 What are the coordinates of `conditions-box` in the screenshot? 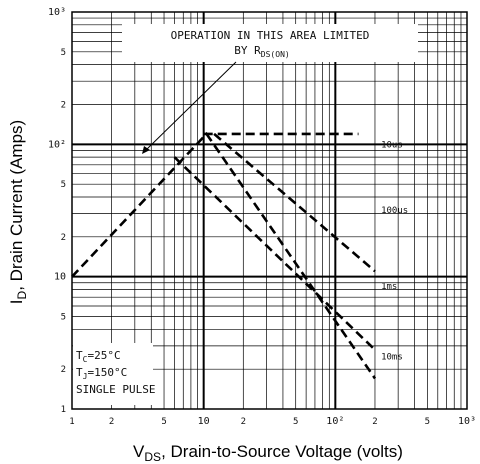 It's located at (113, 374).